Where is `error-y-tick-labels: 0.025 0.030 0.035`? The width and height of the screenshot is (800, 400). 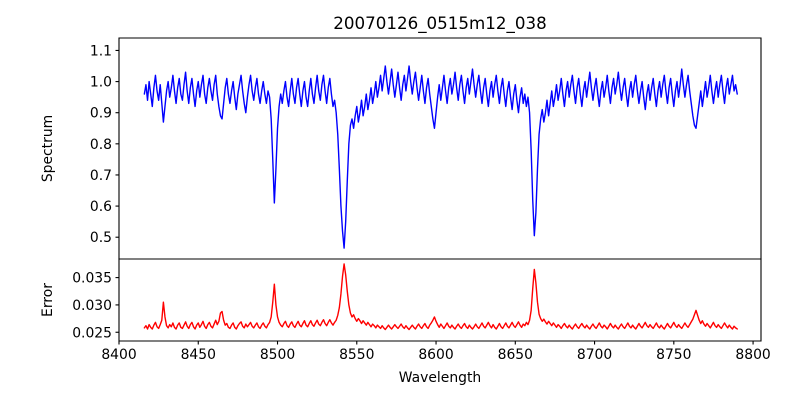
error-y-tick-labels: 0.025 0.030 0.035 is located at coordinates (92, 306).